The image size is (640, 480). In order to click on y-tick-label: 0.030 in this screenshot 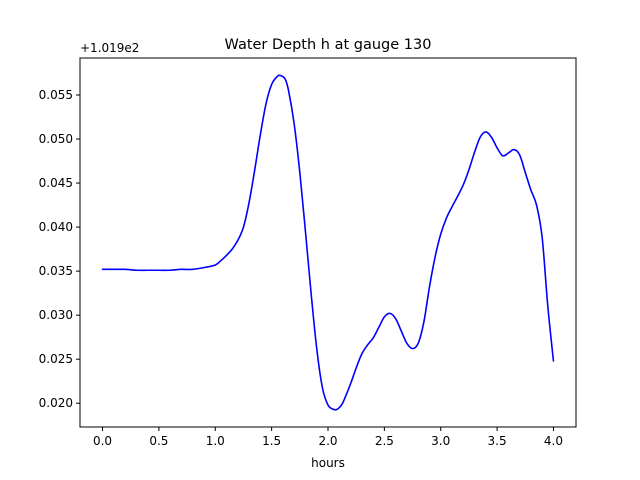, I will do `click(56, 315)`.